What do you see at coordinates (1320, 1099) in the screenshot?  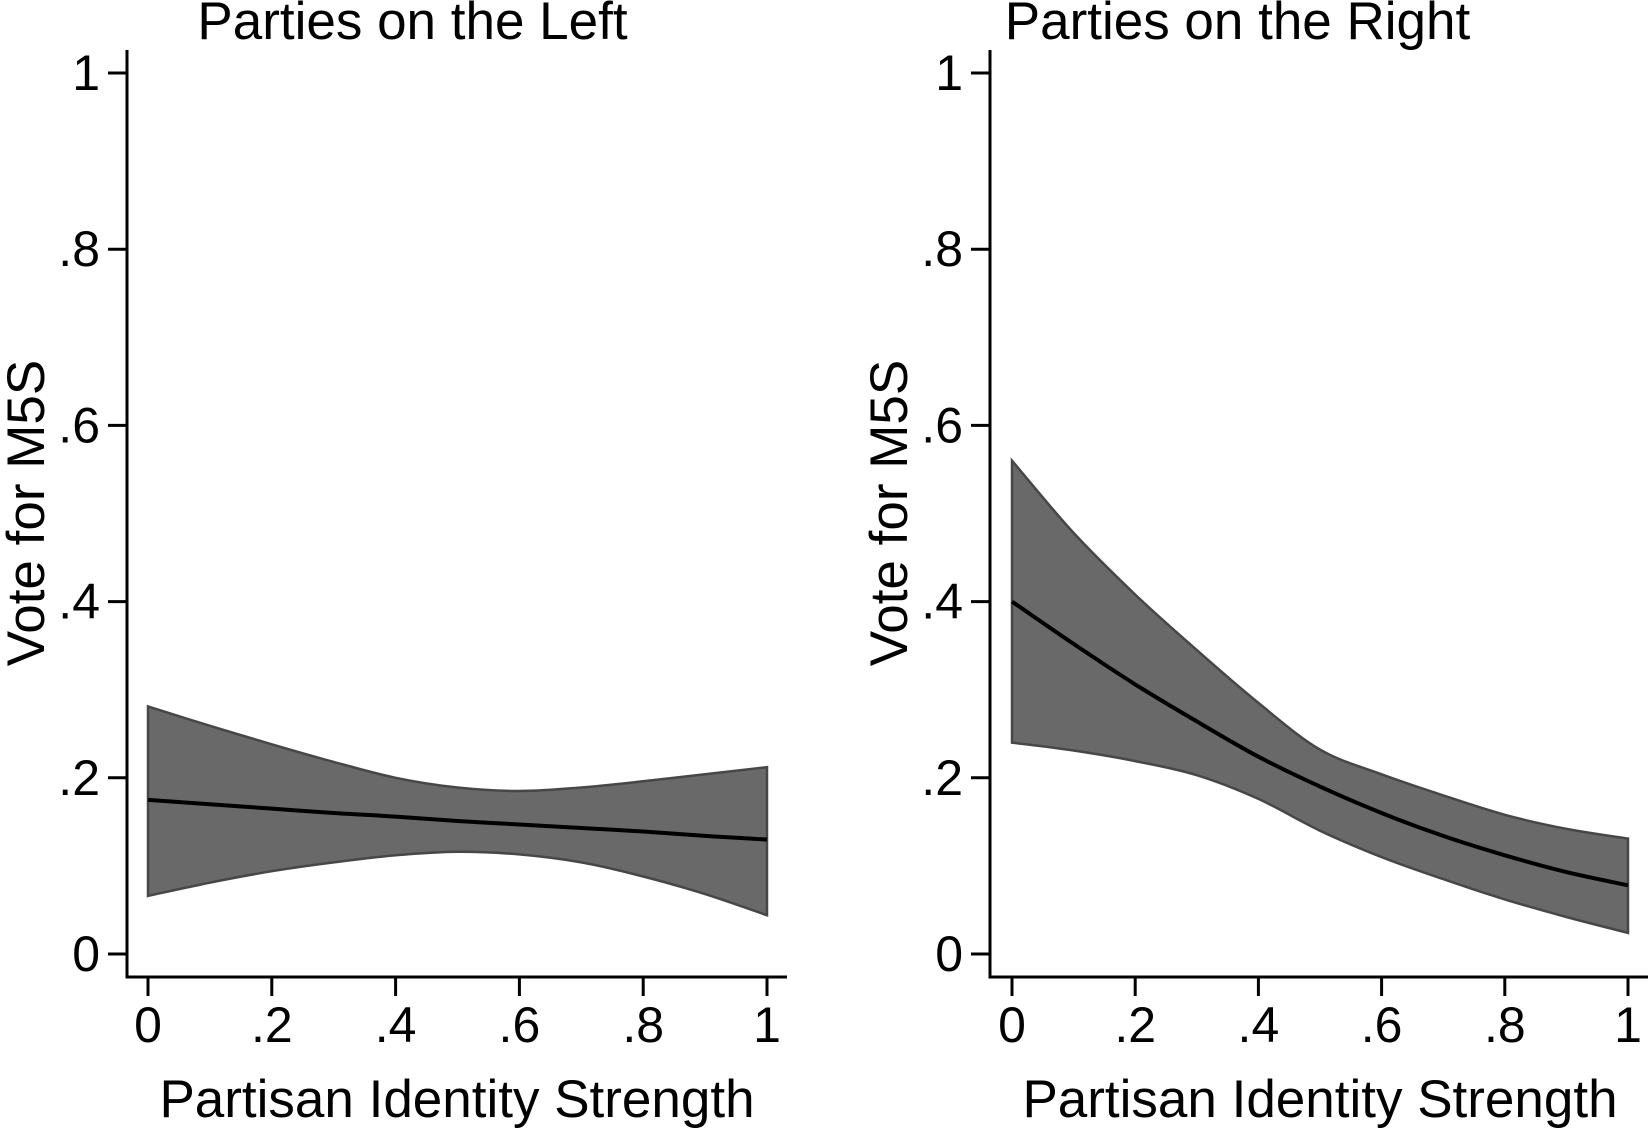 I see `x-axis-label-right: Partisan Identity Strength` at bounding box center [1320, 1099].